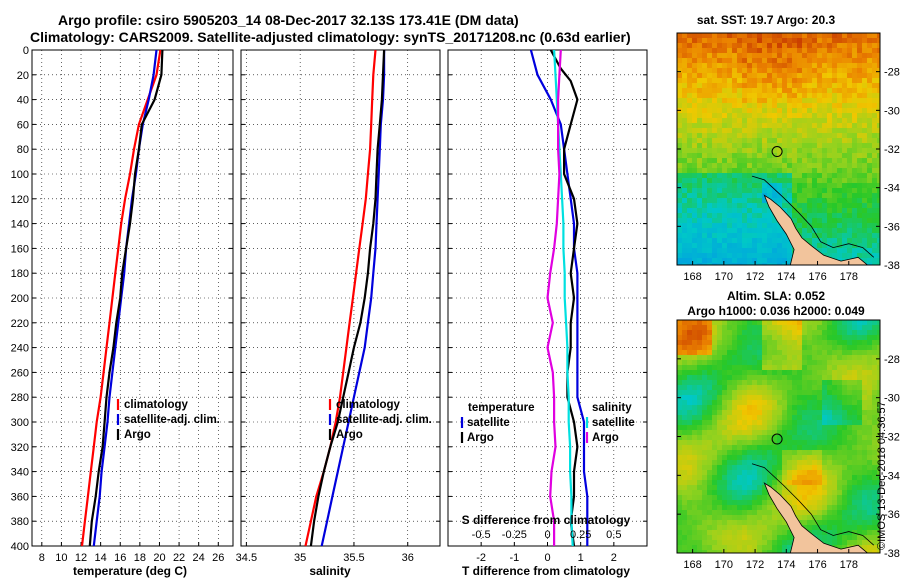  I want to click on lon-tick-label: 176, so click(817, 565).